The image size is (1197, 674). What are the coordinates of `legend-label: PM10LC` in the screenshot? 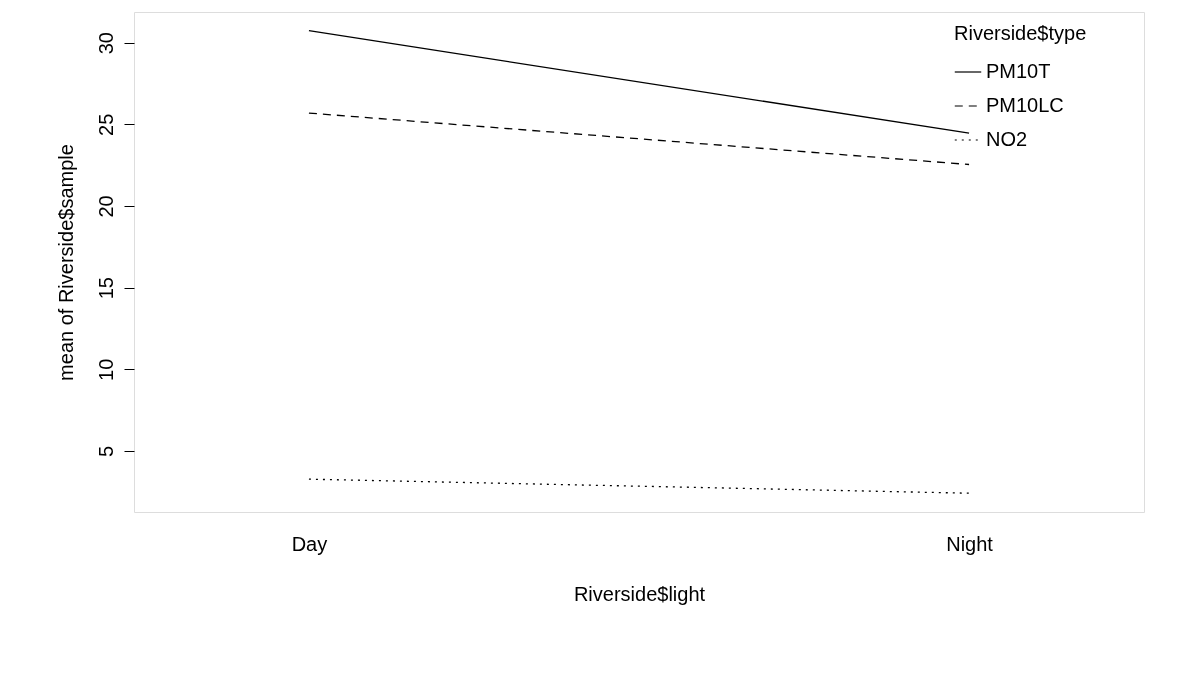 It's located at (1025, 105).